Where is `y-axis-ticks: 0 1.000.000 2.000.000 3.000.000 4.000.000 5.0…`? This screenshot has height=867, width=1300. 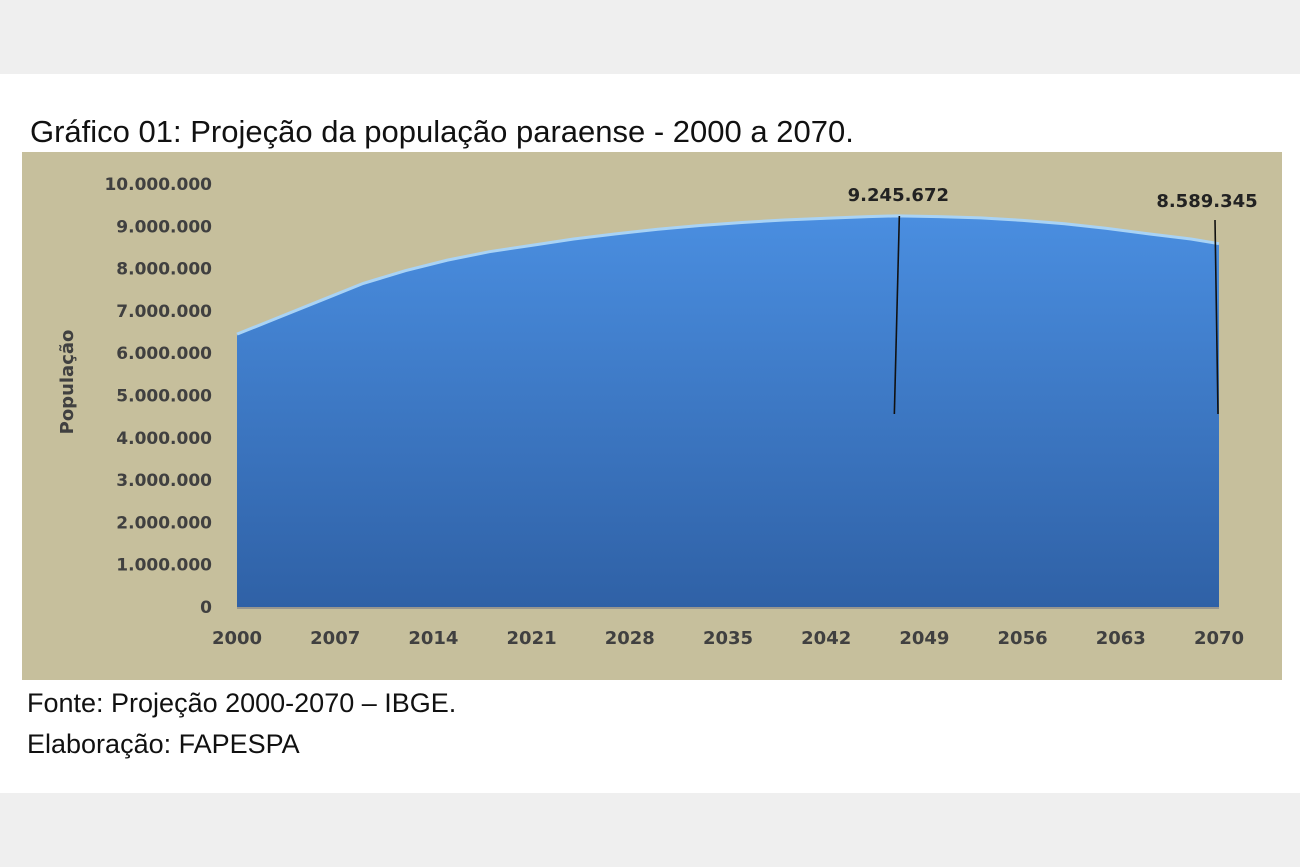 y-axis-ticks: 0 1.000.000 2.000.000 3.000.000 4.000.000 5.0… is located at coordinates (158, 396).